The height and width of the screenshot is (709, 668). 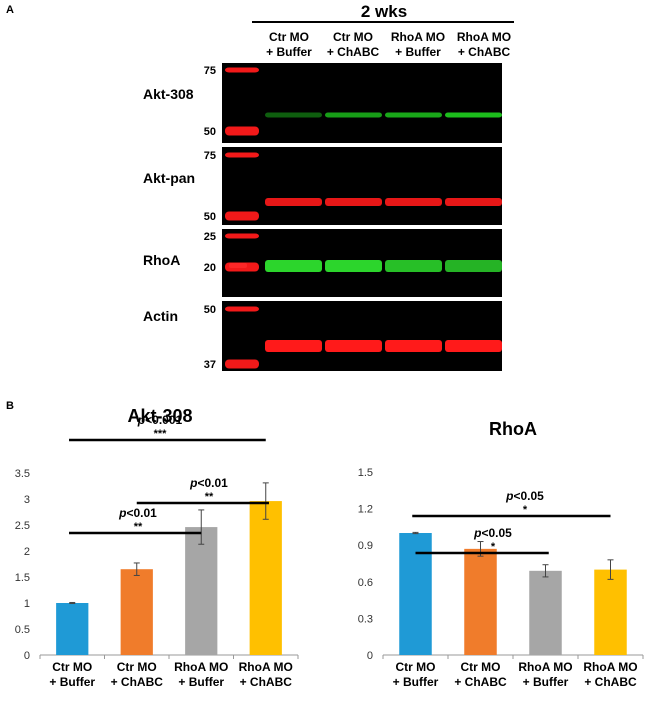 I want to click on blot-target-label: Actin, so click(x=160, y=316).